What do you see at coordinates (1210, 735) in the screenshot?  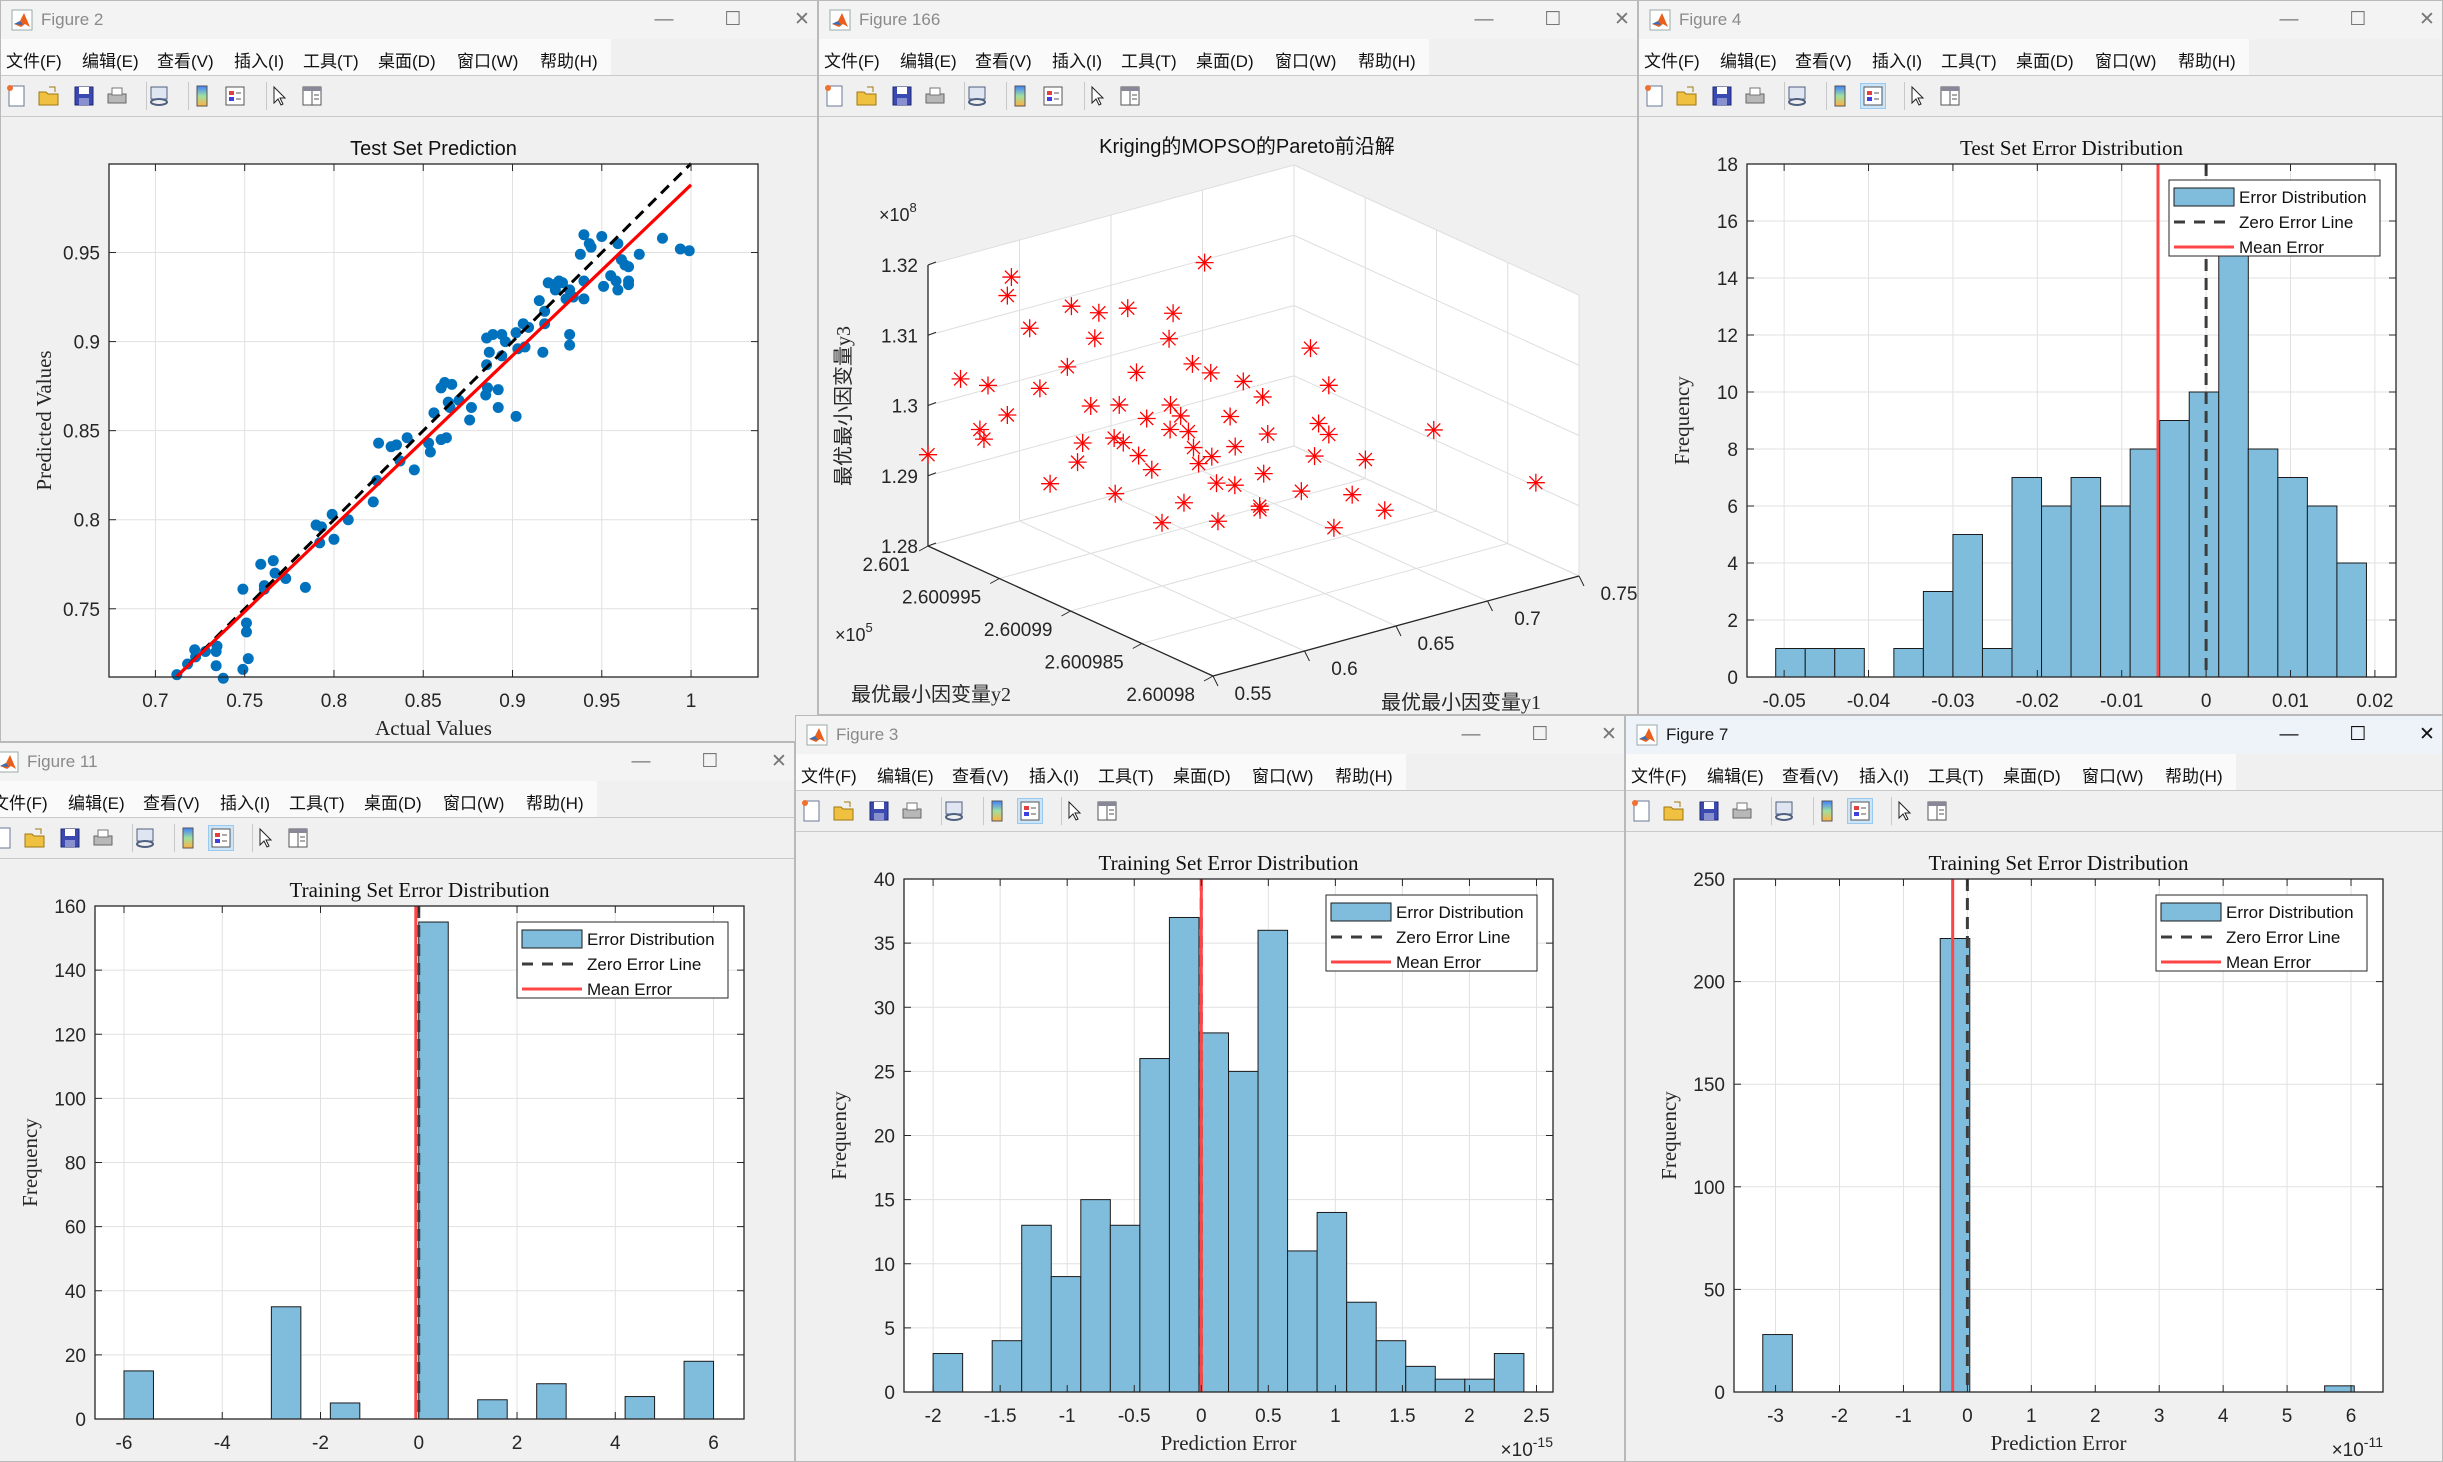 I see `title-bar: Figure 3 — ☐ ✕` at bounding box center [1210, 735].